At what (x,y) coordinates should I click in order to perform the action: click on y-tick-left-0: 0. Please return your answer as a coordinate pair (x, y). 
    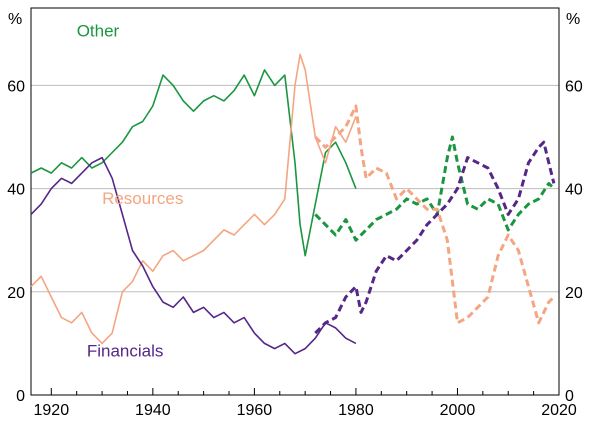
    Looking at the image, I should click on (20, 396).